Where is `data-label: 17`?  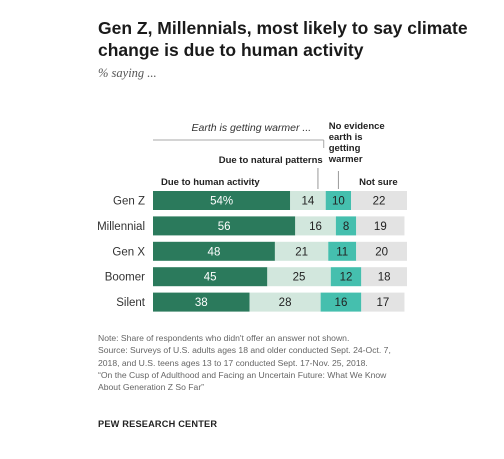
data-label: 17 is located at coordinates (382, 303).